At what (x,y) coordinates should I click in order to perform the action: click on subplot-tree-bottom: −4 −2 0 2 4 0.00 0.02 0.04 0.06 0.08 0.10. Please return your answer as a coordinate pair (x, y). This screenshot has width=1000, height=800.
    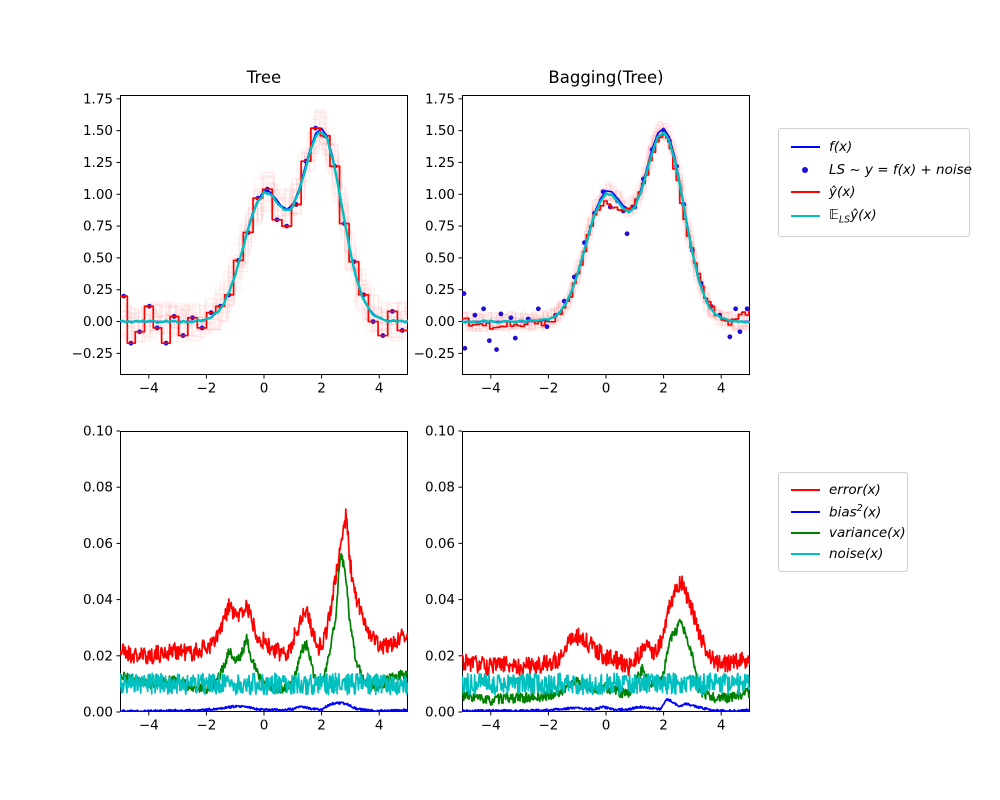
    Looking at the image, I should click on (245, 579).